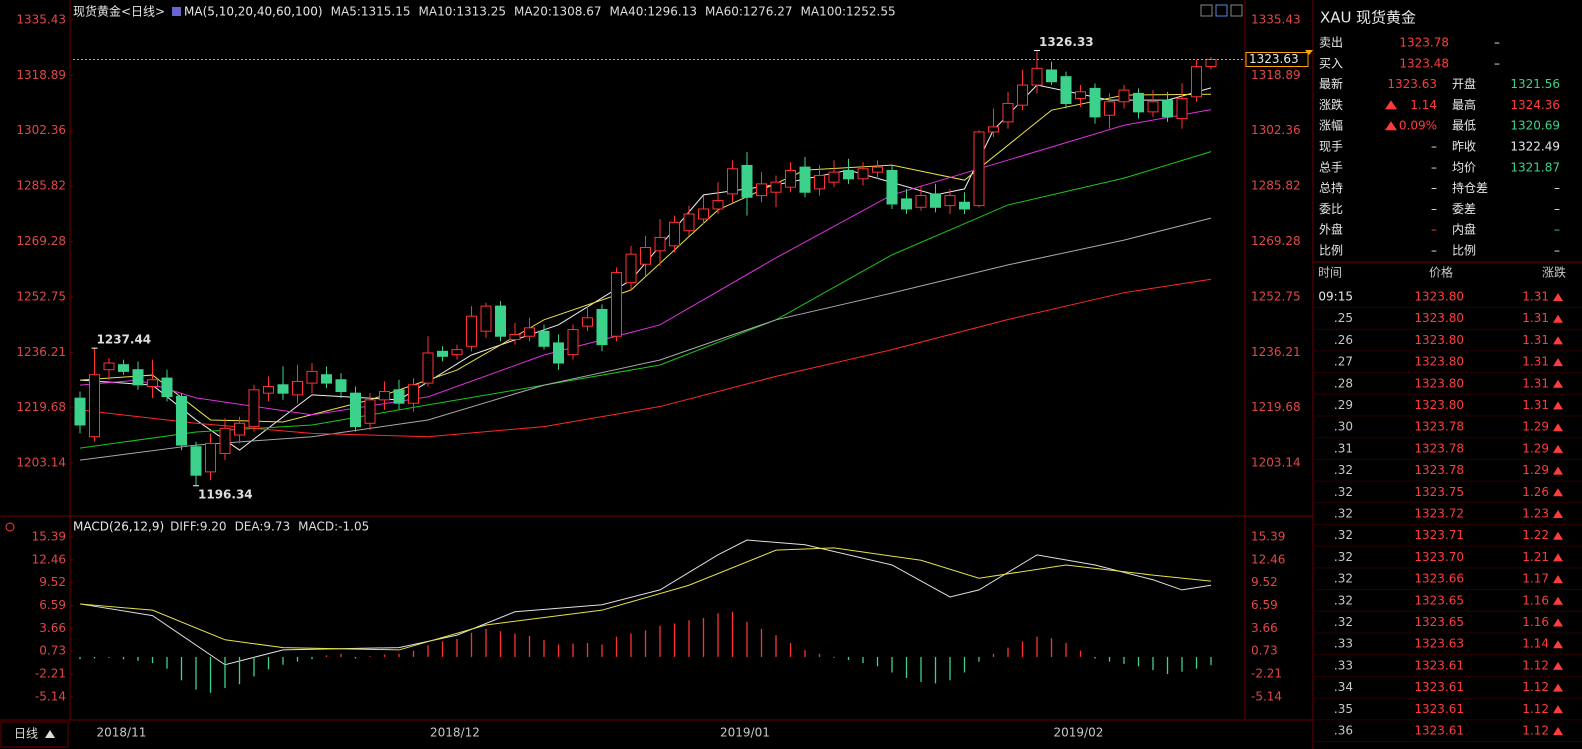 The image size is (1582, 749). Describe the element at coordinates (41, 241) in the screenshot. I see `y-tick-label: 1269.28` at that location.